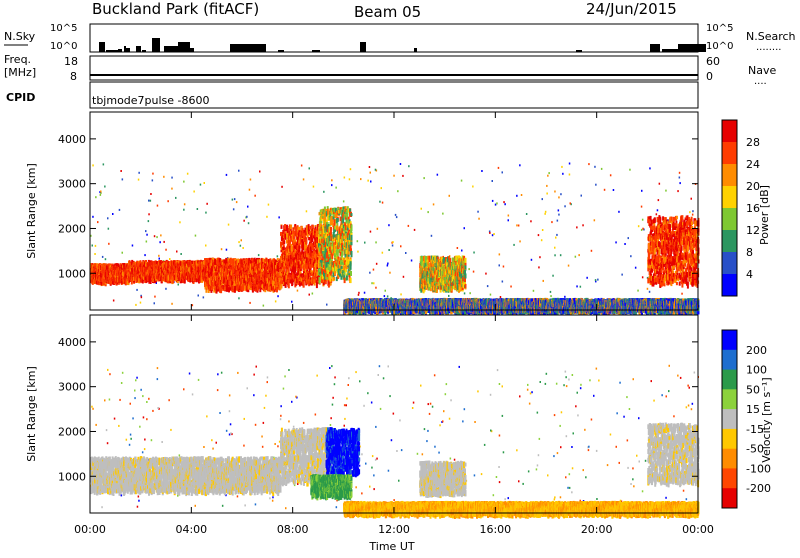 Image resolution: width=800 pixels, height=558 pixels. Describe the element at coordinates (63, 28) in the screenshot. I see `nsky-tick-top: 10^5` at that location.